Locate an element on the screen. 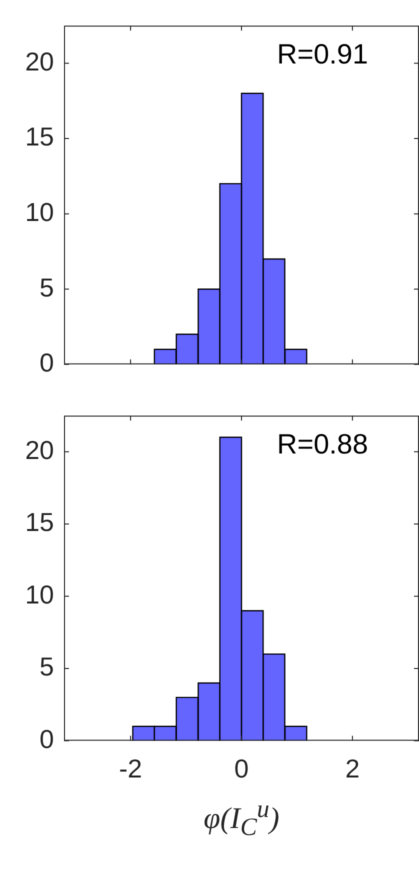 The image size is (419, 886). x-tick-label: -2 is located at coordinates (130, 769).